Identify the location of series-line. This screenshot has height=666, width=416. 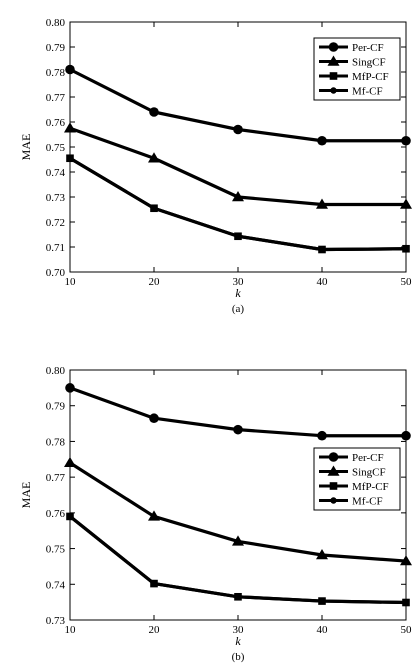
(238, 560).